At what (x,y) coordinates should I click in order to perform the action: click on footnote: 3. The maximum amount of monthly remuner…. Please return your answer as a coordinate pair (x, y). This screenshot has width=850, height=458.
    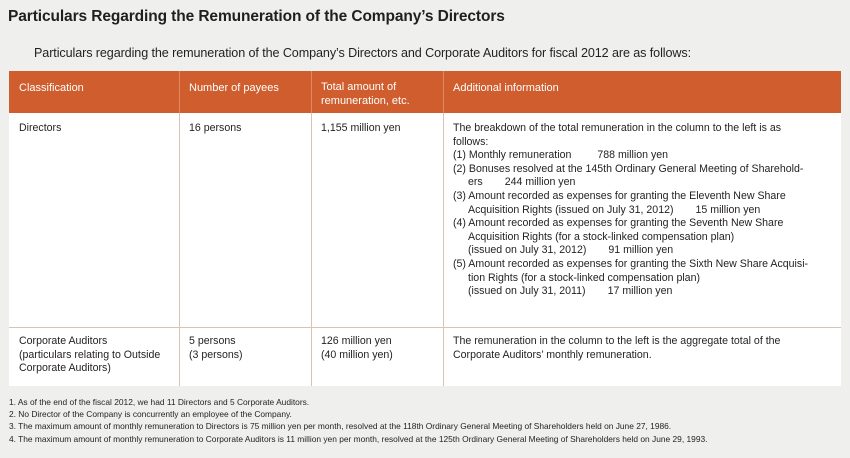
    Looking at the image, I should click on (340, 426).